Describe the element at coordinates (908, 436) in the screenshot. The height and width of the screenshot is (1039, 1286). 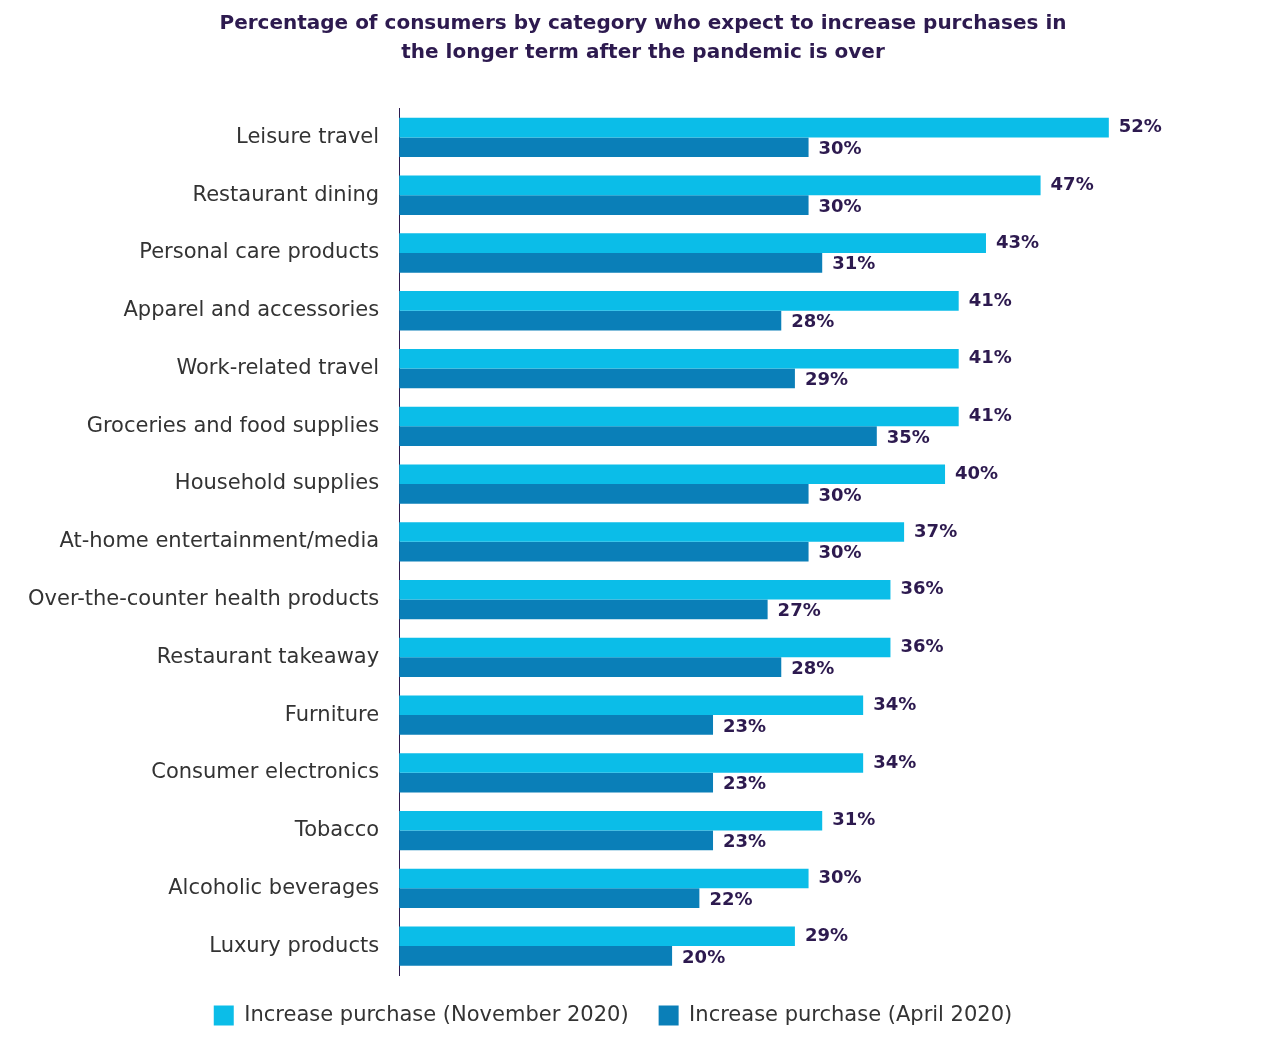
I see `data-label: 35%` at that location.